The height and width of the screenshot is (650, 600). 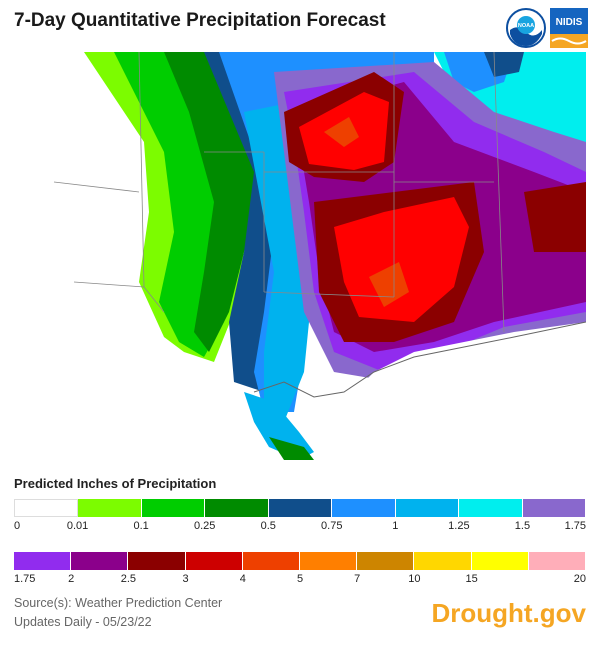 What do you see at coordinates (395, 526) in the screenshot?
I see `legend-label: 1` at bounding box center [395, 526].